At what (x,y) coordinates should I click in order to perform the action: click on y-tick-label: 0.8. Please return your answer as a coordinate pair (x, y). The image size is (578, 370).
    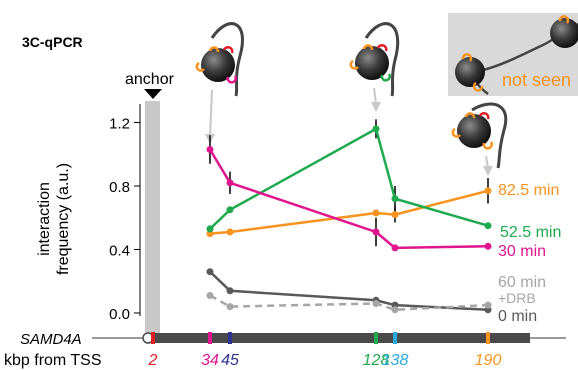
    Looking at the image, I should click on (119, 187).